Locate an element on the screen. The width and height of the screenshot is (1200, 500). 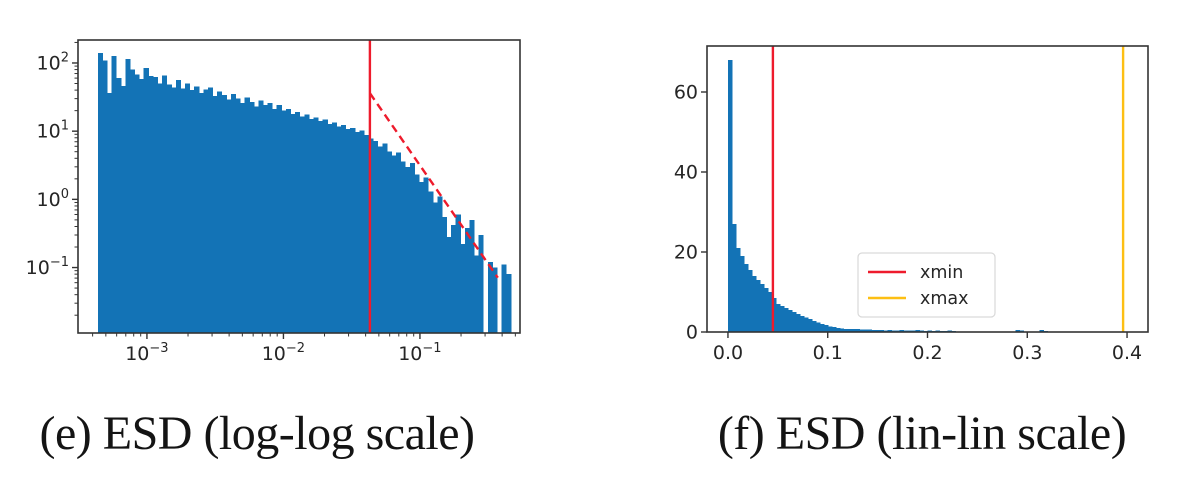
y-tick-label: 10¹ is located at coordinates (53, 131).